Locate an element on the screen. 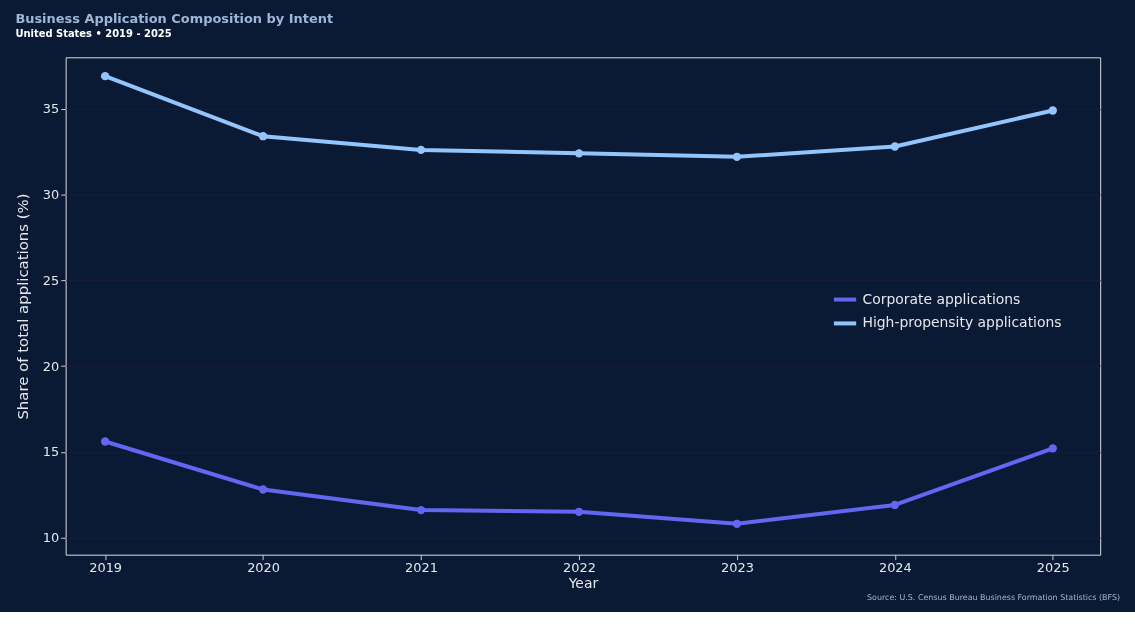 This screenshot has height=642, width=1135. x-tick-label: 2025 is located at coordinates (1053, 568).